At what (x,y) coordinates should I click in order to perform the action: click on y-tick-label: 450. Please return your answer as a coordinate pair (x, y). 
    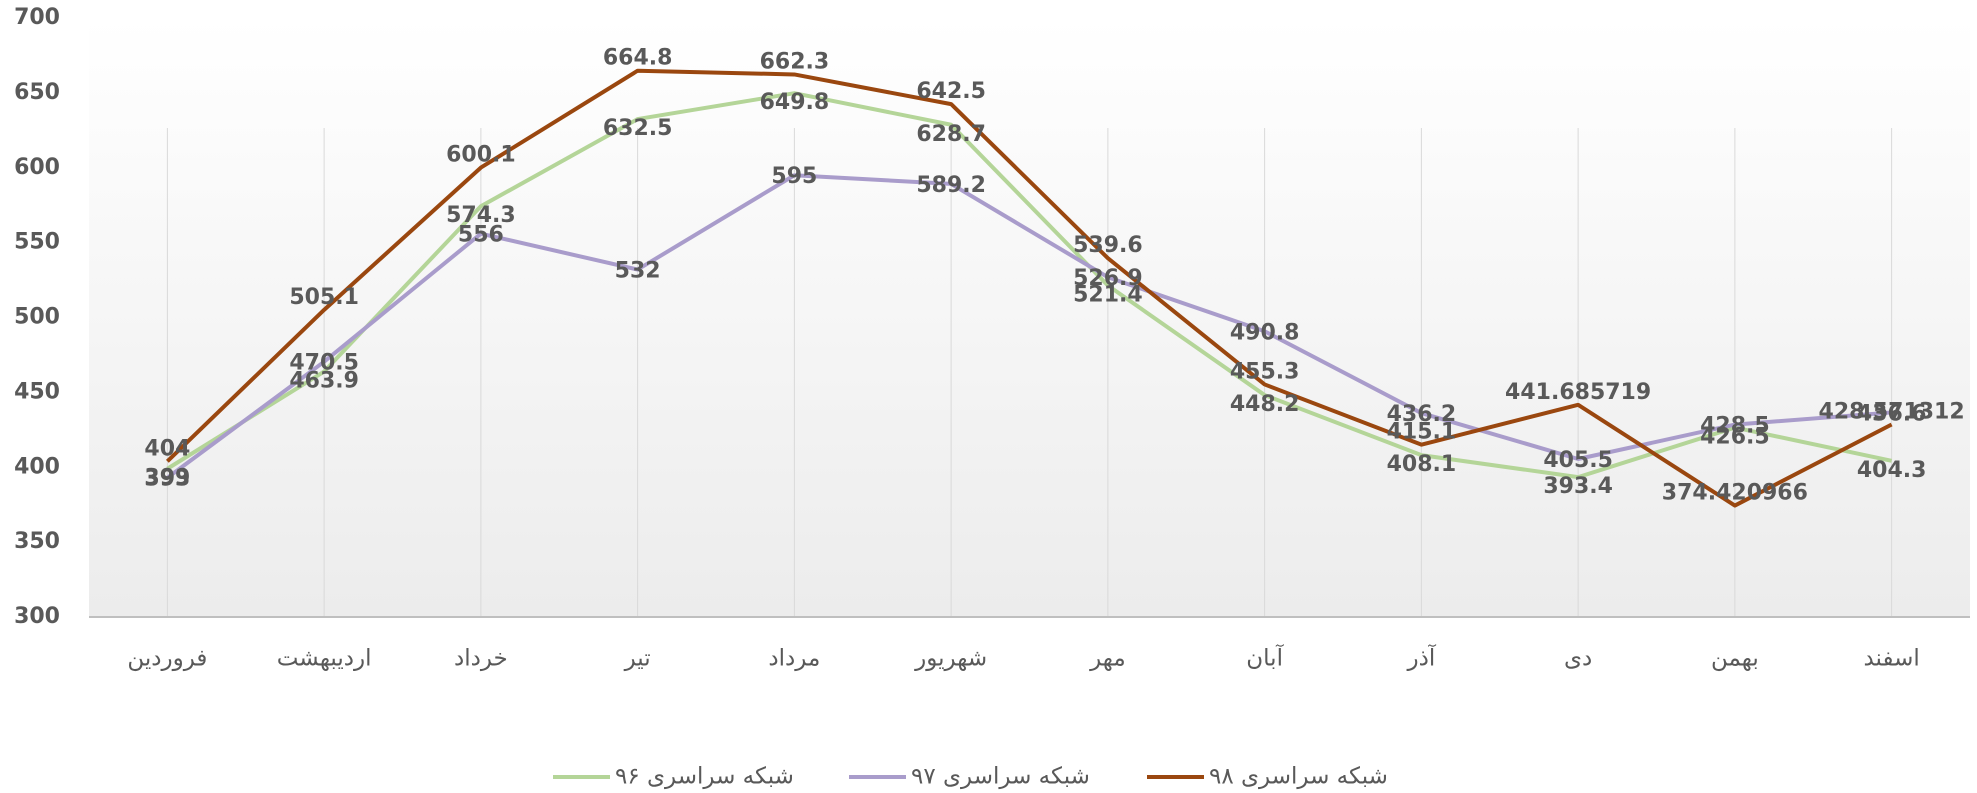
    Looking at the image, I should click on (37, 391).